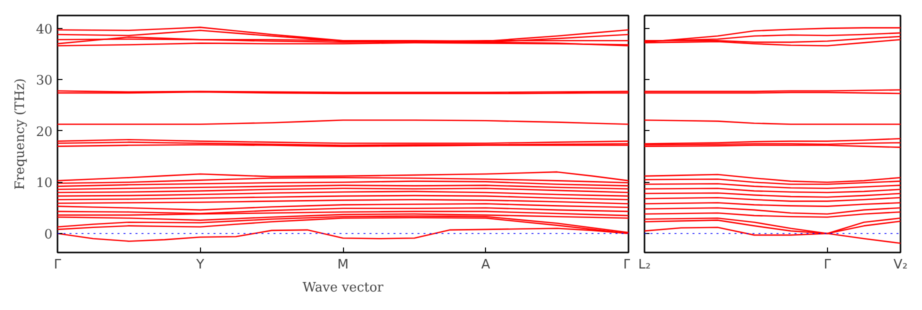  Describe the element at coordinates (199, 265) in the screenshot. I see `x-tick-label: Y` at that location.